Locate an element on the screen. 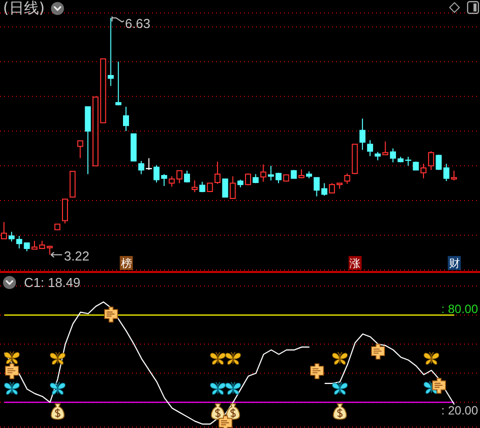  annotation: 3.22 is located at coordinates (77, 256).